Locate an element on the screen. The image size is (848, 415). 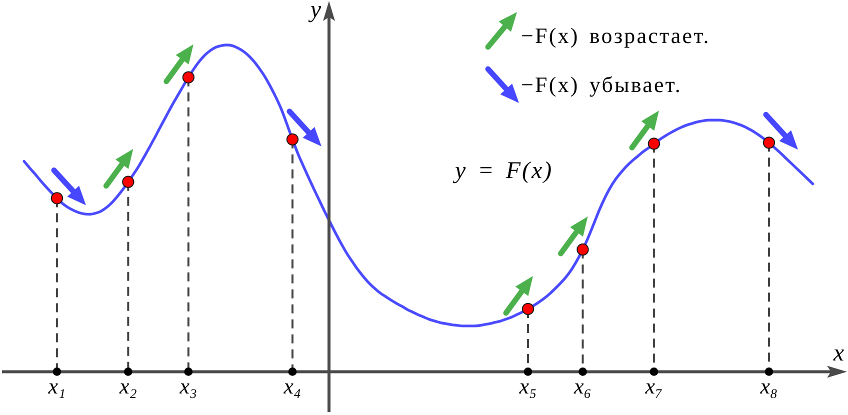
annotation: −F(x) убывает. is located at coordinates (601, 84).